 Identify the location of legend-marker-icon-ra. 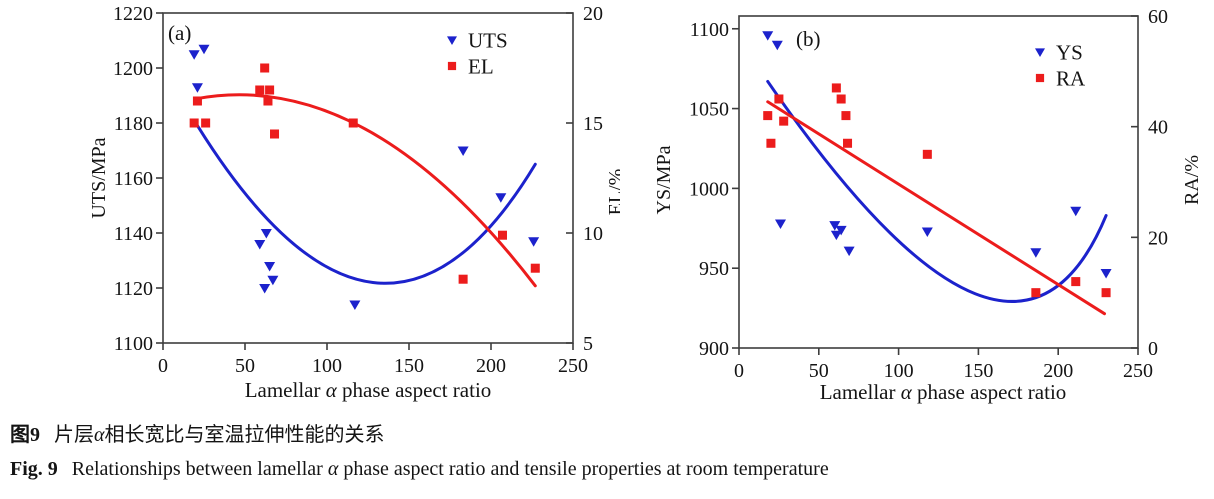
(1040, 78).